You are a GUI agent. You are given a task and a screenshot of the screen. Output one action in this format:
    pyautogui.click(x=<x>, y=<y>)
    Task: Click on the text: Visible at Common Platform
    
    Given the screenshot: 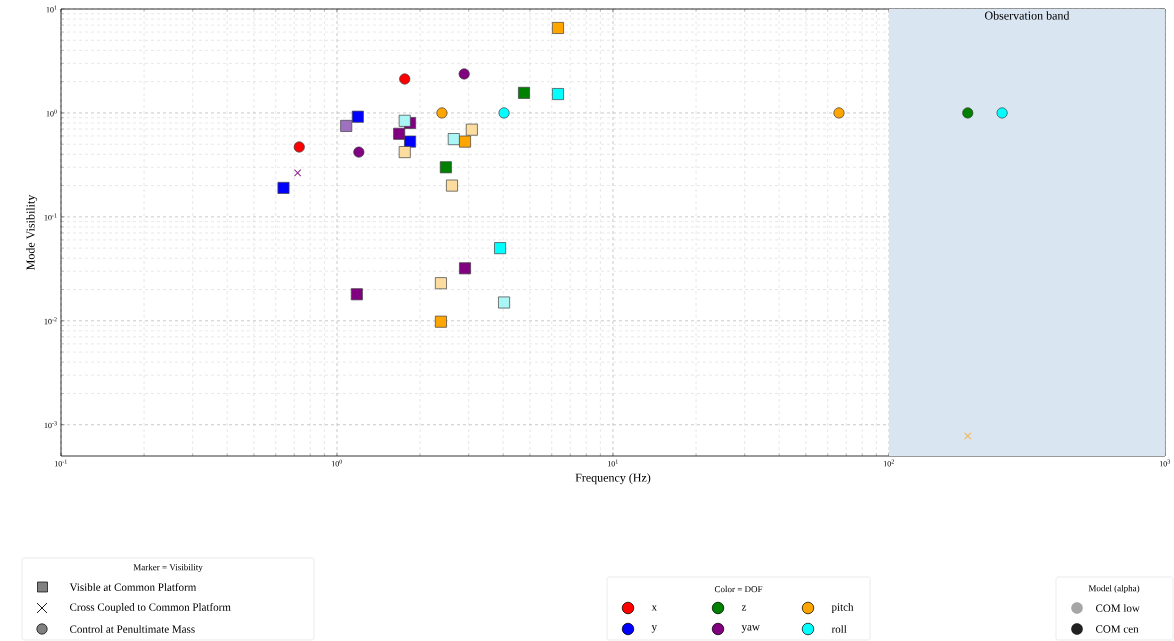 What is the action you would take?
    pyautogui.click(x=133, y=587)
    